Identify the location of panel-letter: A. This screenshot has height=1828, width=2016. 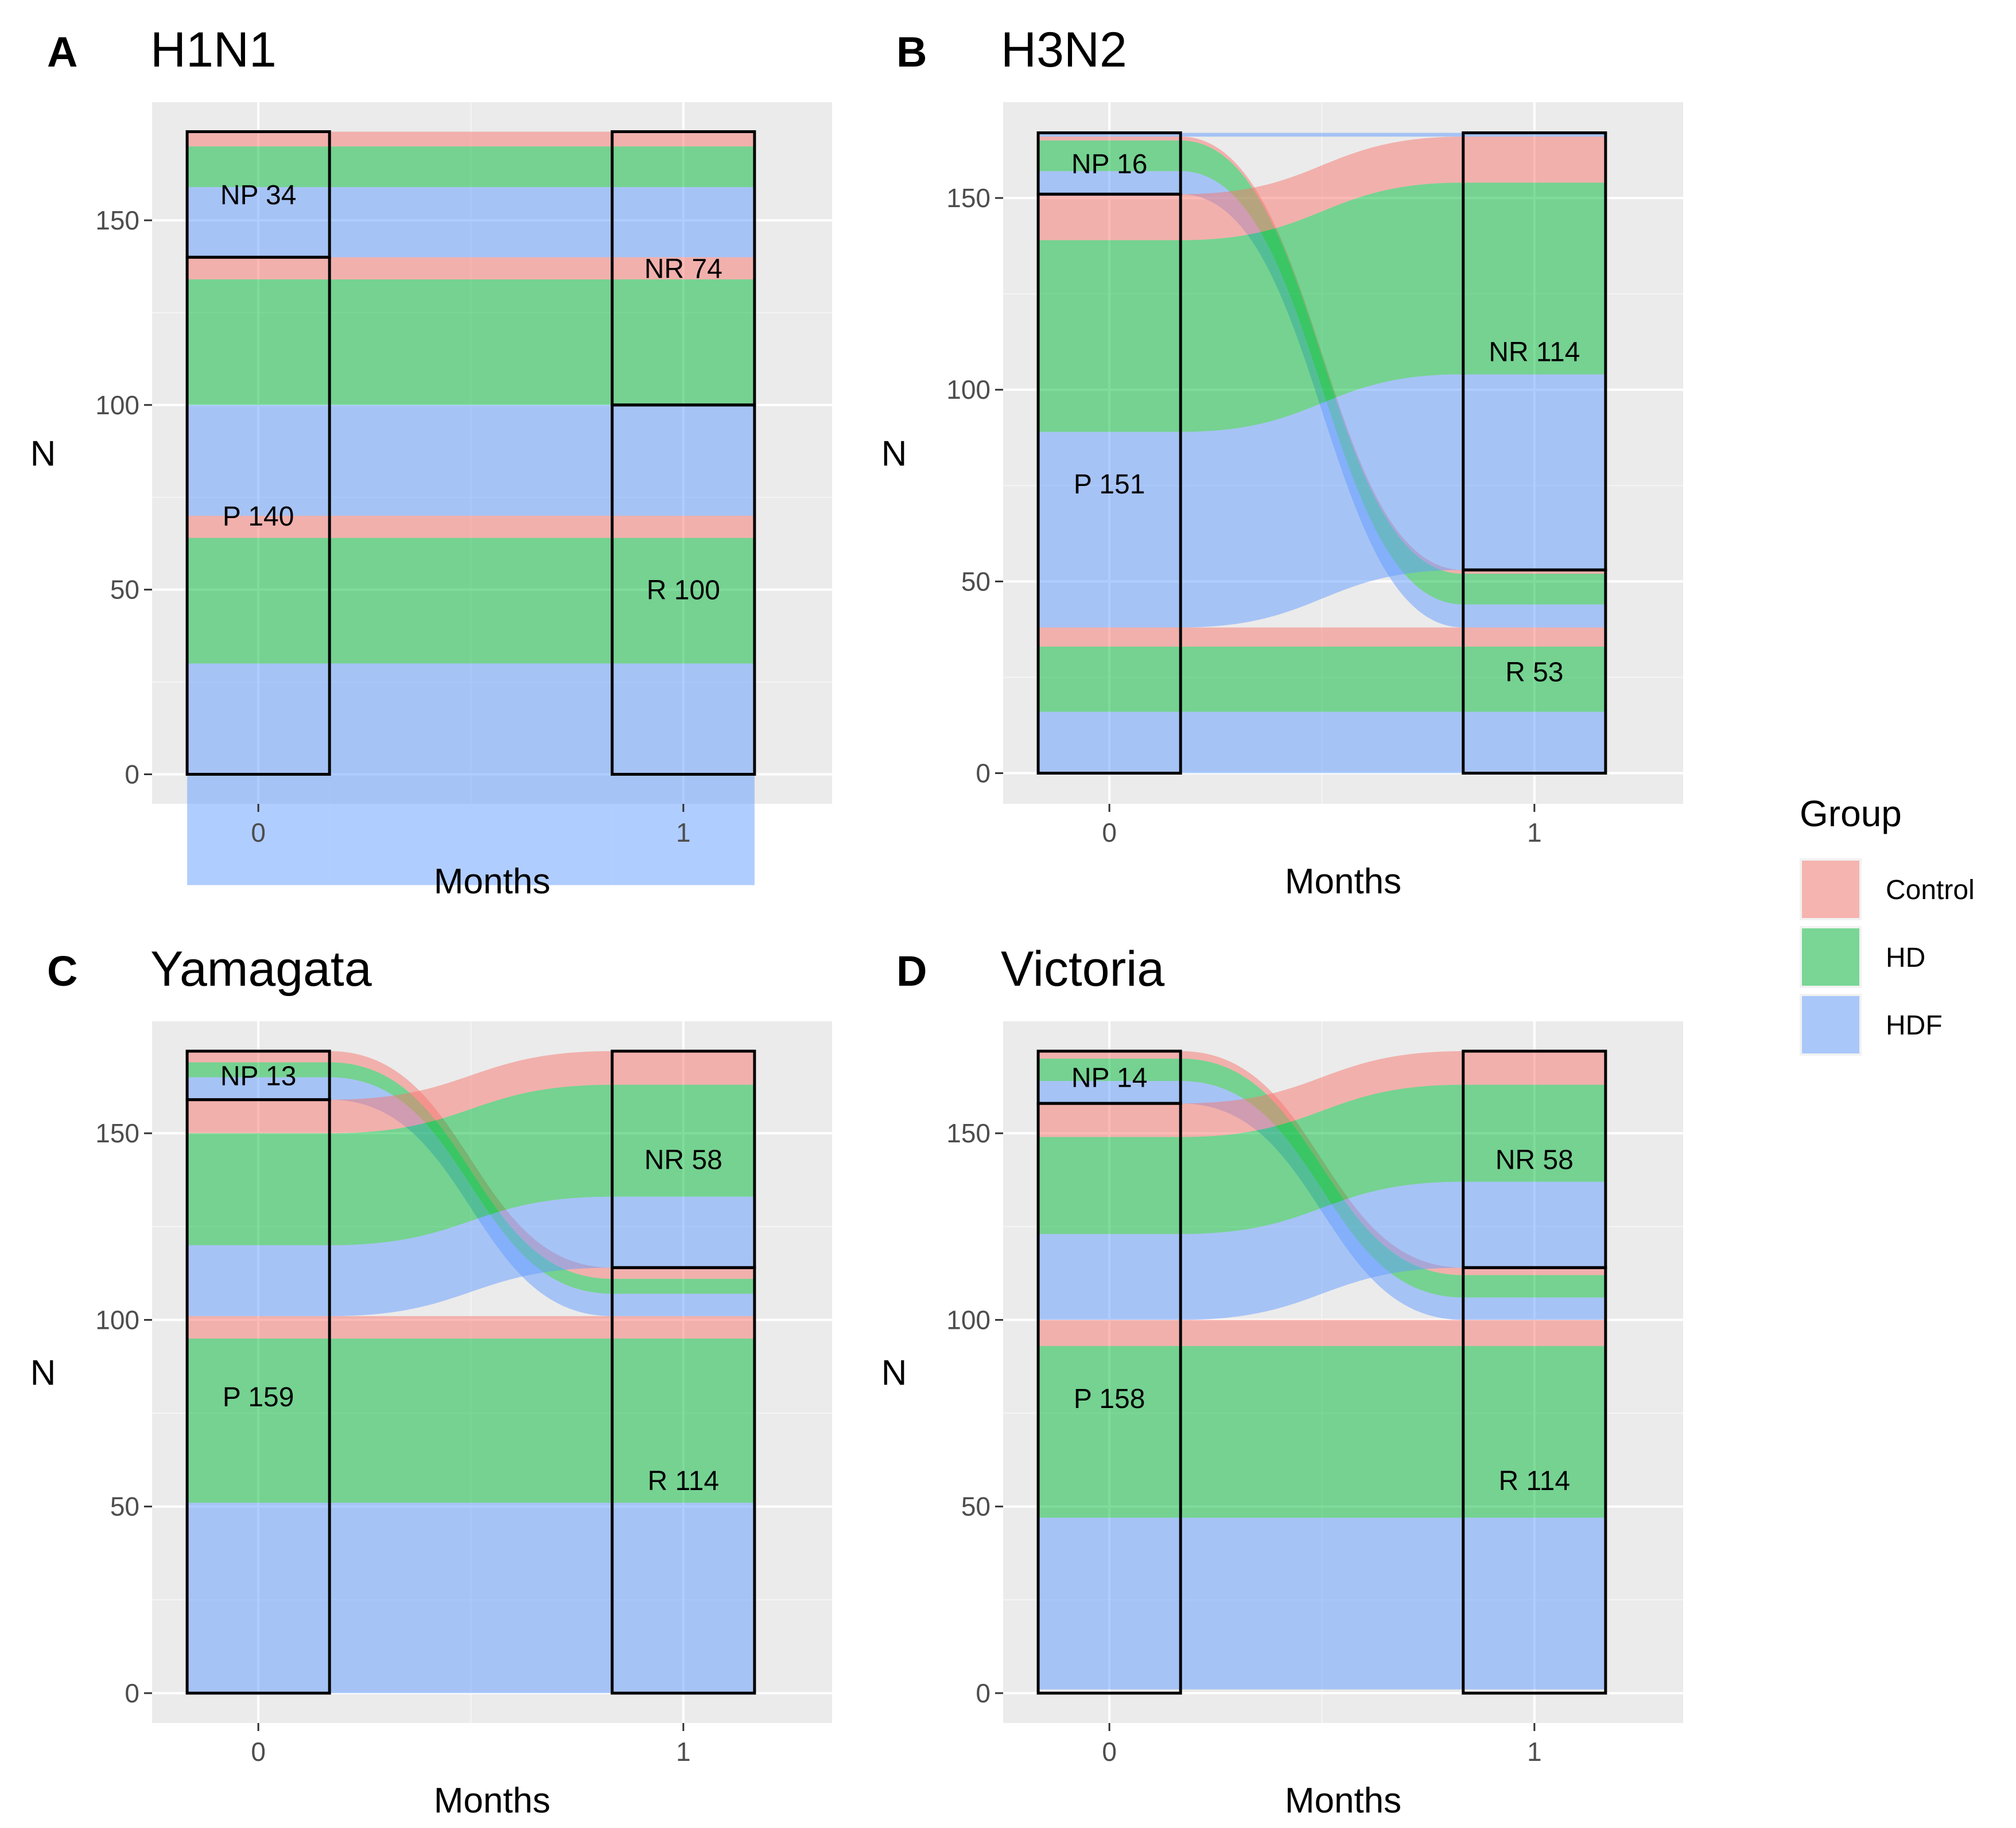
(62, 52).